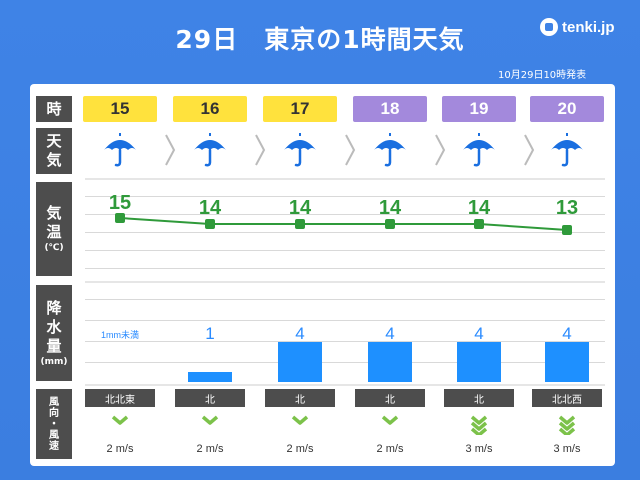 Image resolution: width=640 pixels, height=480 pixels. Describe the element at coordinates (479, 109) in the screenshot. I see `hour-badge: 19` at that location.